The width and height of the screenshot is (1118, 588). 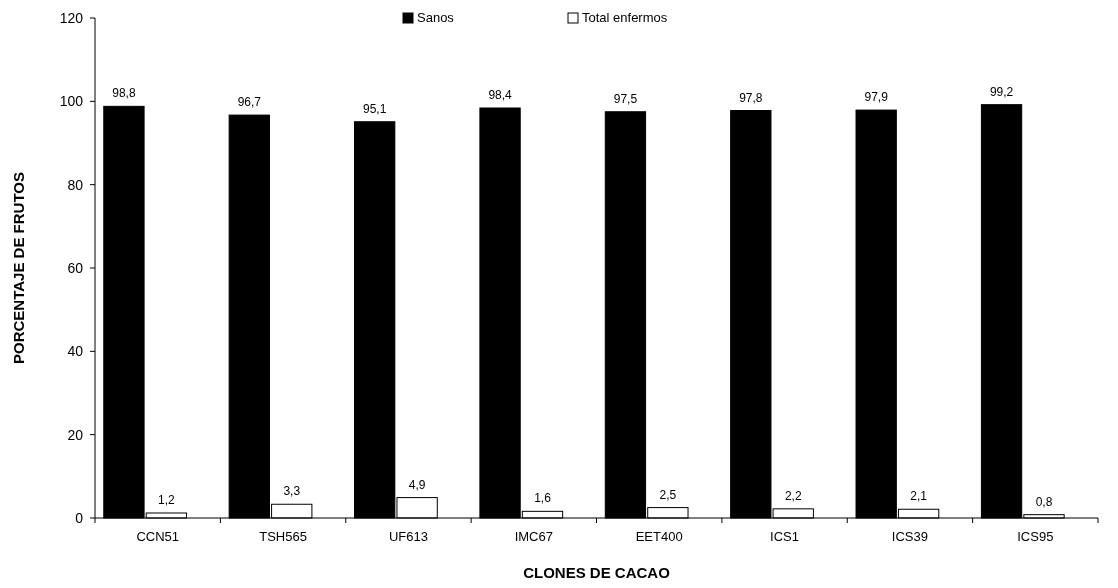 What do you see at coordinates (919, 496) in the screenshot?
I see `data-label: 2,1` at bounding box center [919, 496].